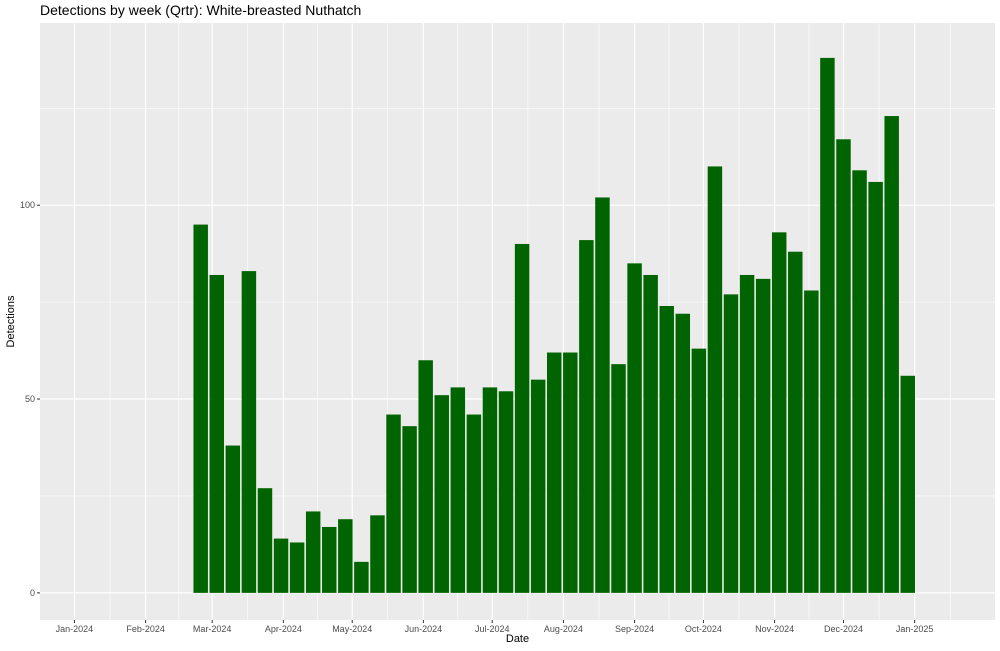 The width and height of the screenshot is (1000, 651). Describe the element at coordinates (563, 629) in the screenshot. I see `x-tick-label: Aug-2024` at that location.